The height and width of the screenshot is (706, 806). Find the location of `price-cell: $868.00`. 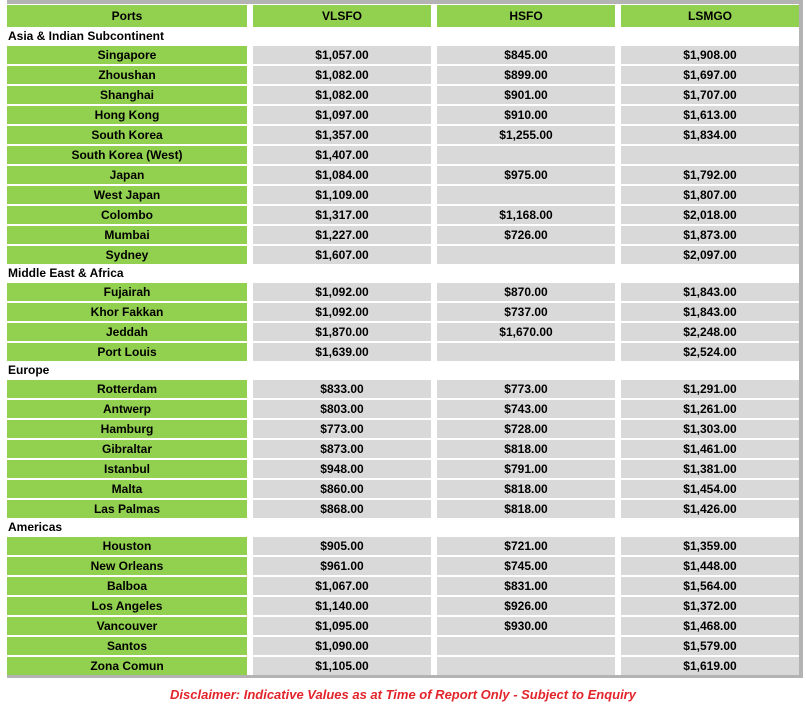

price-cell: $868.00 is located at coordinates (342, 509).